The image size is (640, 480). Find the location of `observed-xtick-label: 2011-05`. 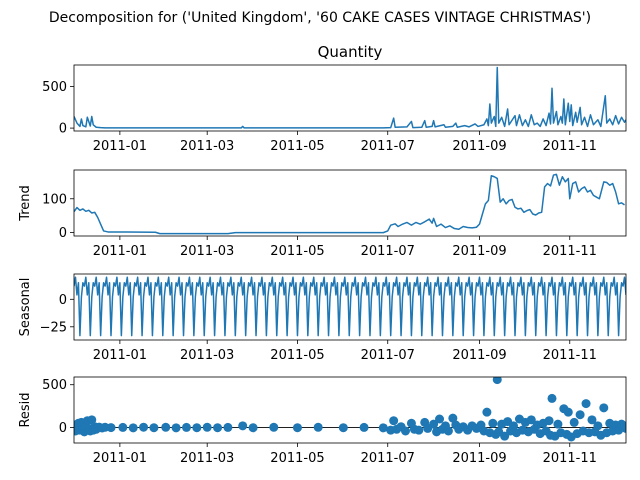

observed-xtick-label: 2011-05 is located at coordinates (297, 146).